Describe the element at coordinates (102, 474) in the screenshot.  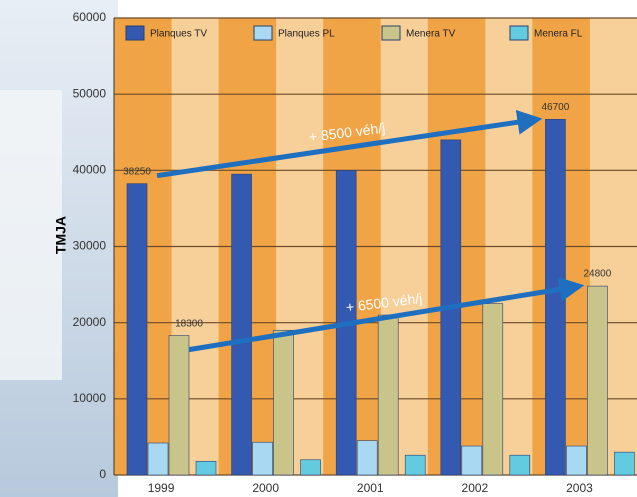
I see `y-tick-label: 0` at that location.